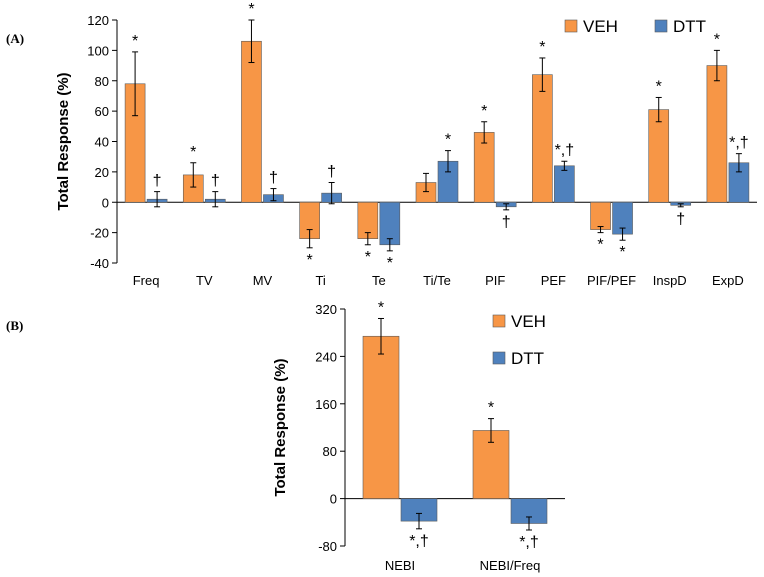  Describe the element at coordinates (204, 280) in the screenshot. I see `x-tick-label: TV` at that location.